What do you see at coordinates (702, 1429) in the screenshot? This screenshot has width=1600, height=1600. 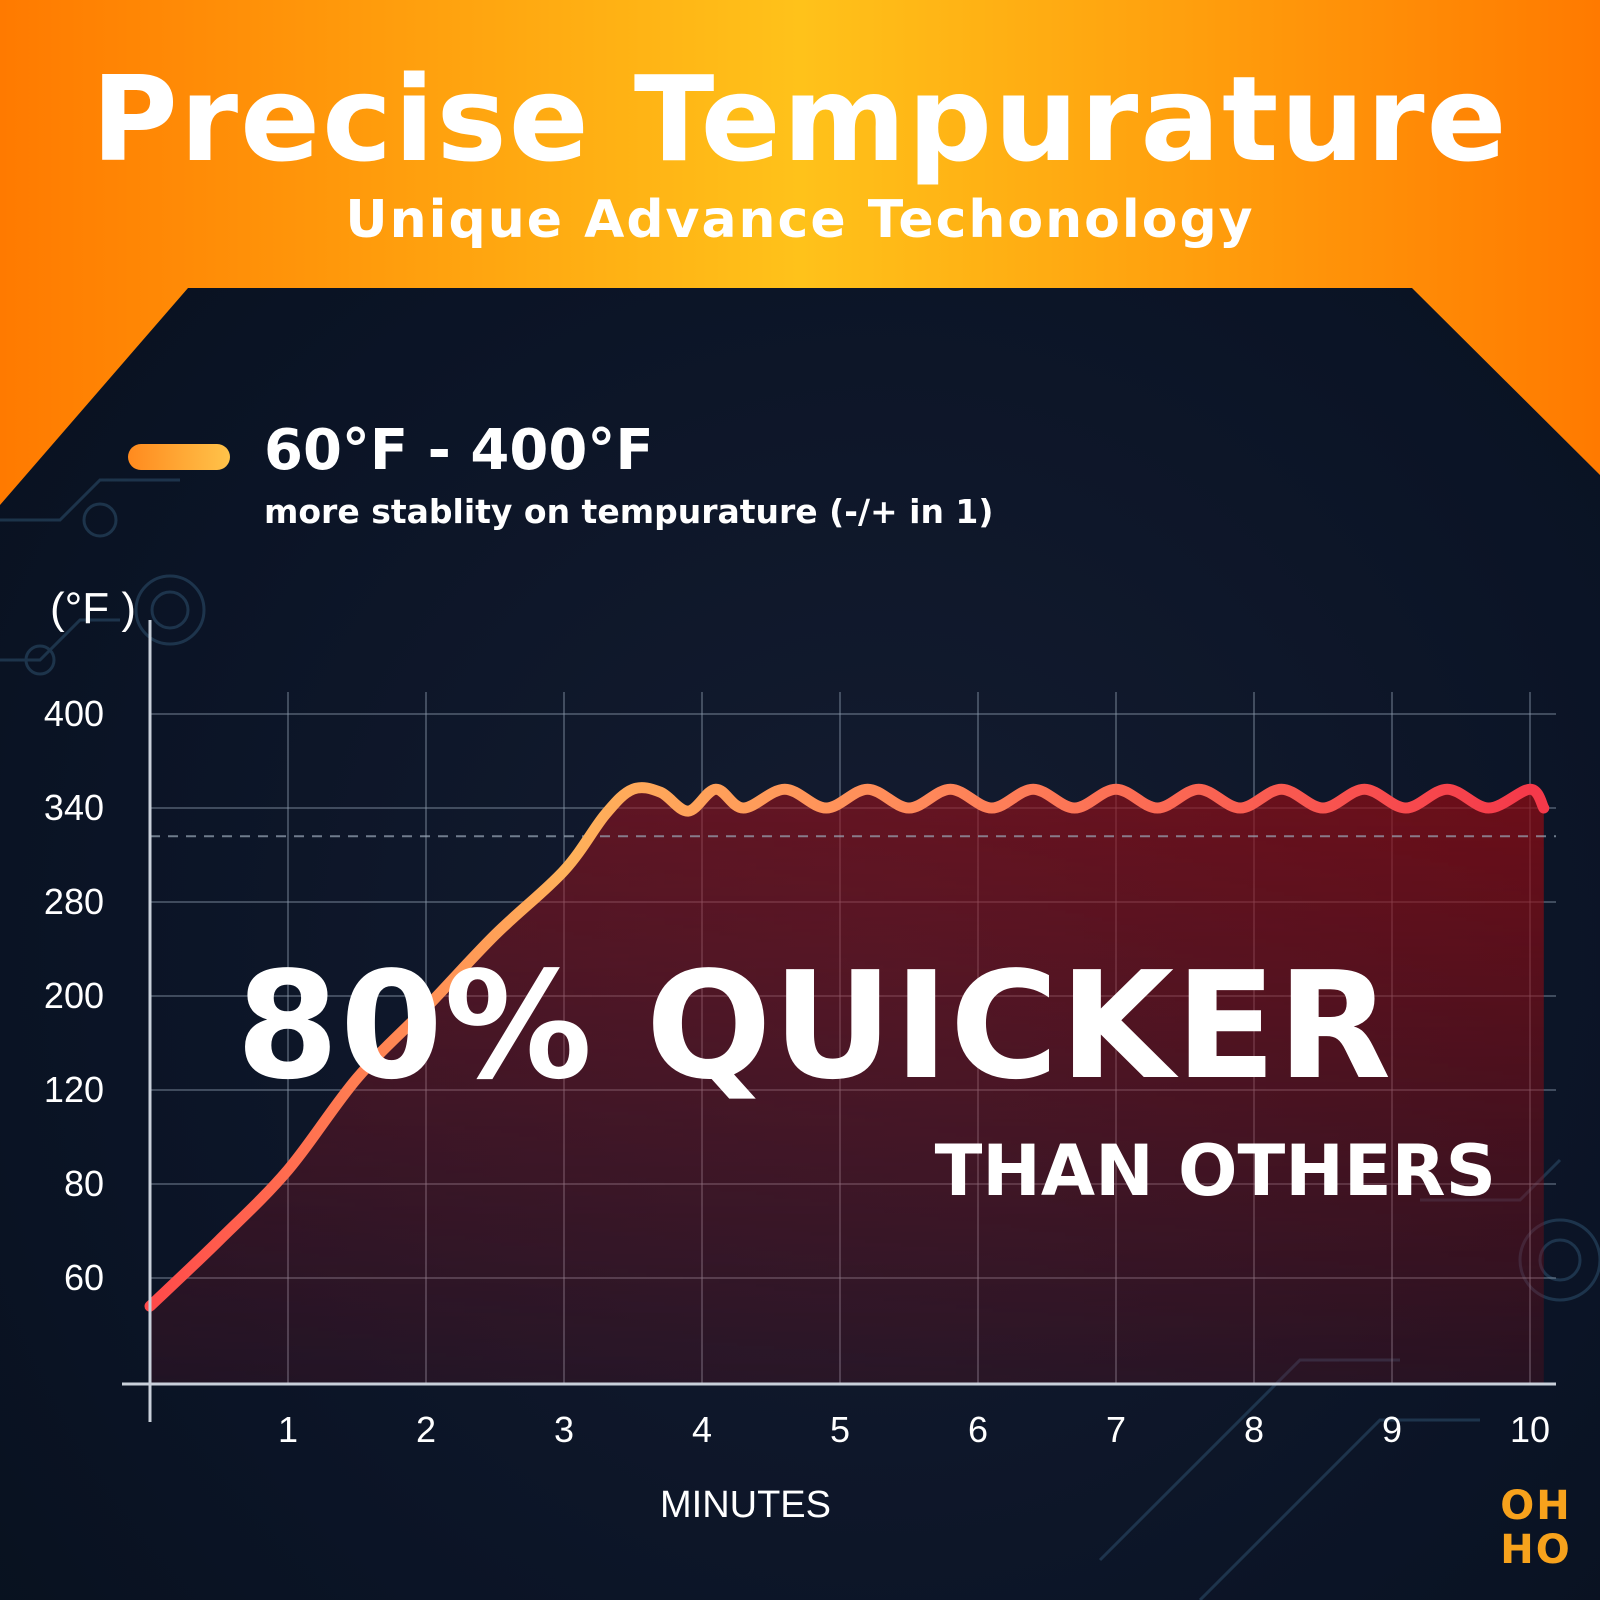 I see `x-tick-label: 4` at bounding box center [702, 1429].